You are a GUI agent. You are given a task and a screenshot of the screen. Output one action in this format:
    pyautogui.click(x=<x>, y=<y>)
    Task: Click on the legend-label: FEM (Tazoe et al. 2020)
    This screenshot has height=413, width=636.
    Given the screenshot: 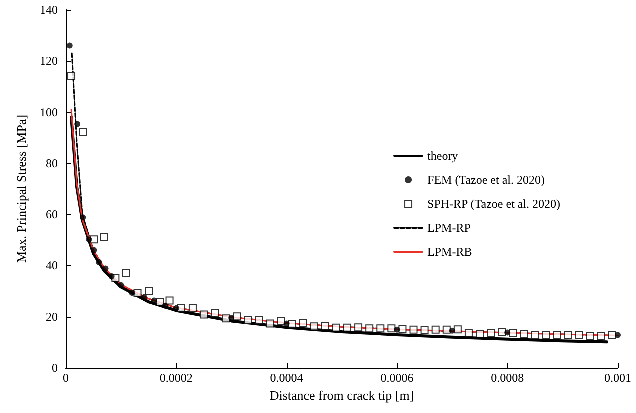 What is the action you would take?
    pyautogui.click(x=486, y=180)
    